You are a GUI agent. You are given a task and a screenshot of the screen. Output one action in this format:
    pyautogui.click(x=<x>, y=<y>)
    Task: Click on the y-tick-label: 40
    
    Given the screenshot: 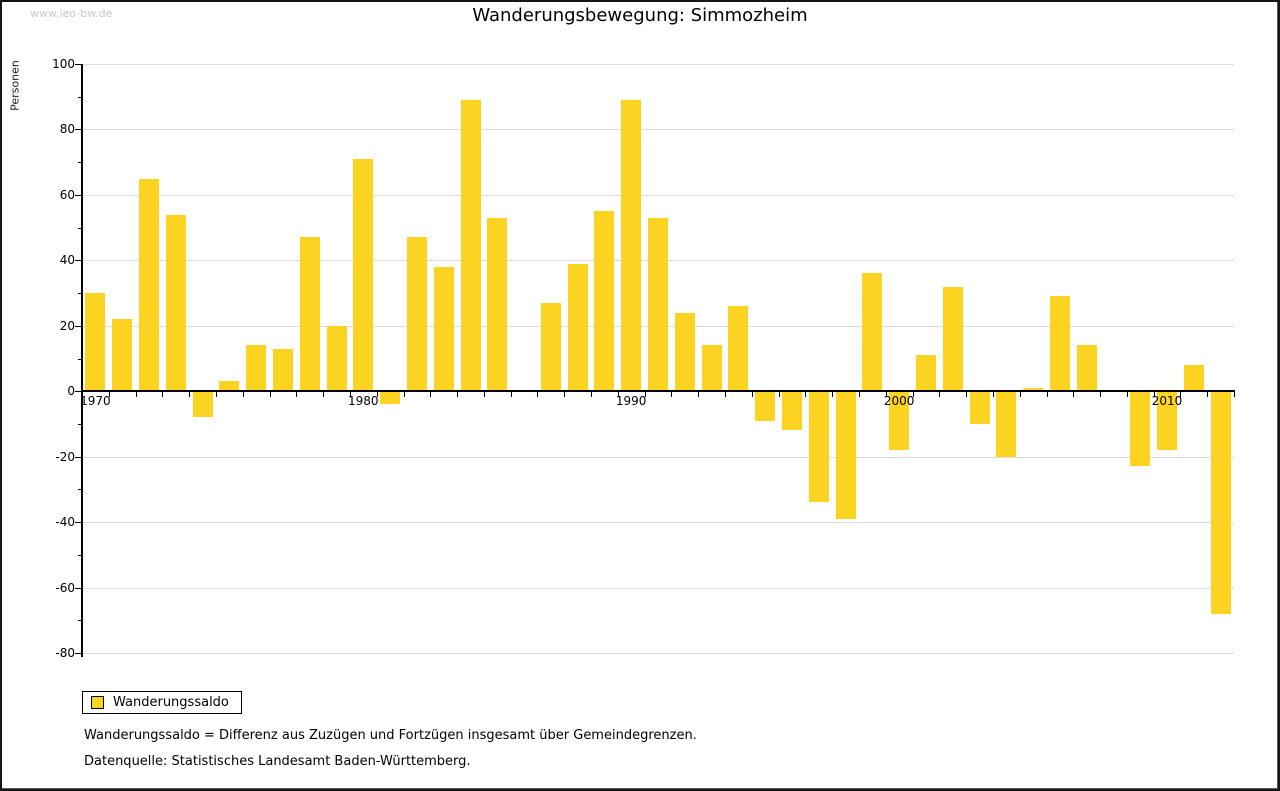 What is the action you would take?
    pyautogui.click(x=67, y=260)
    